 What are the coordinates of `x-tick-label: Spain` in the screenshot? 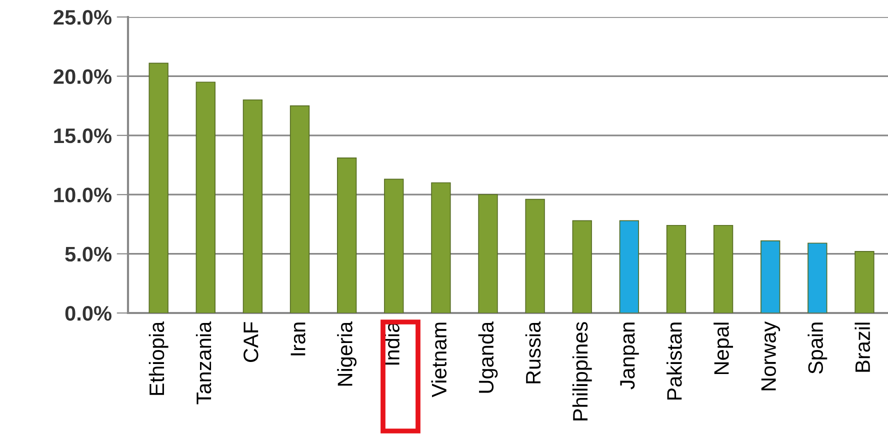 It's located at (818, 348).